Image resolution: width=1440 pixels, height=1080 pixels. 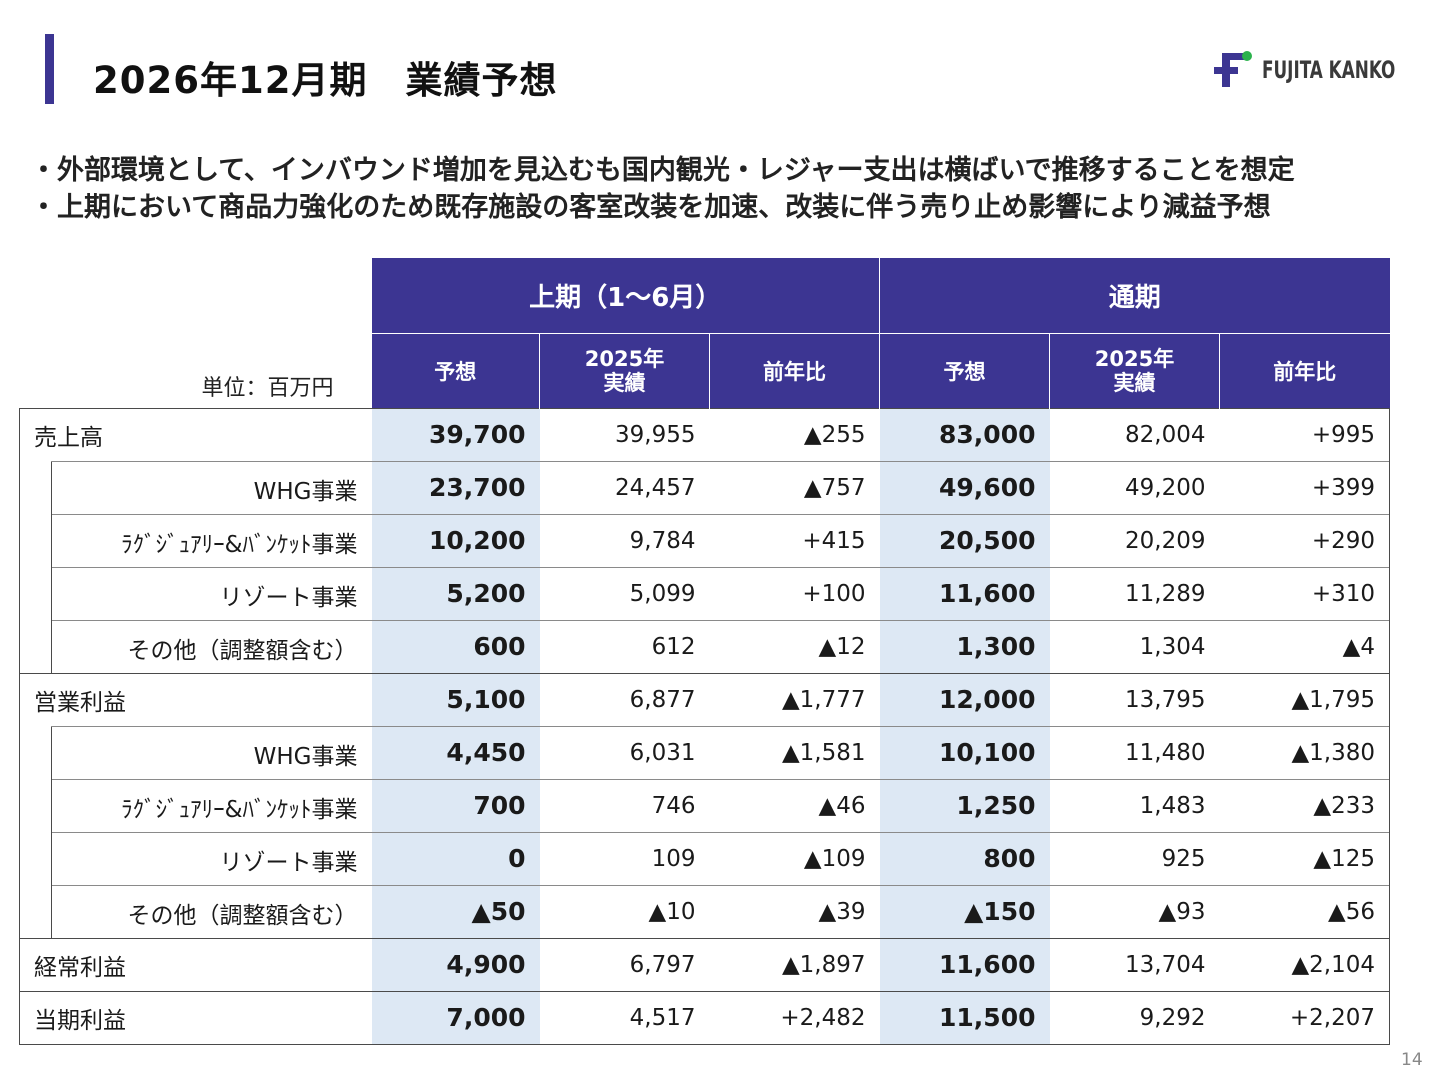 What do you see at coordinates (795, 646) in the screenshot?
I see `h1-yoy-cell: ▲12` at bounding box center [795, 646].